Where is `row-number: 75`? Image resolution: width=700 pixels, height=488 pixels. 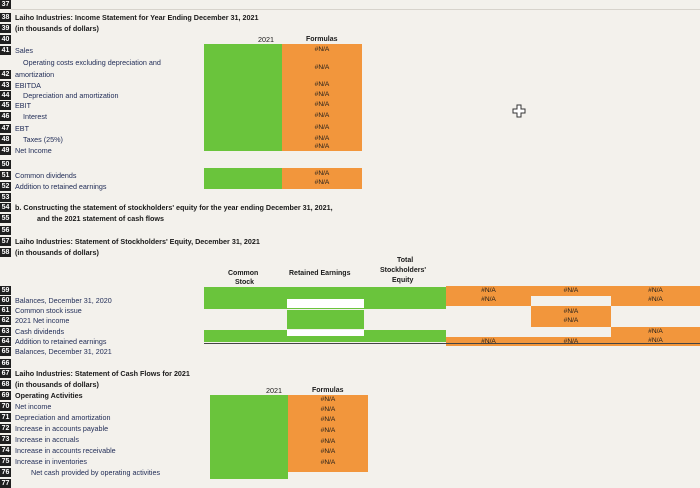
row-number: 75 is located at coordinates (5, 461).